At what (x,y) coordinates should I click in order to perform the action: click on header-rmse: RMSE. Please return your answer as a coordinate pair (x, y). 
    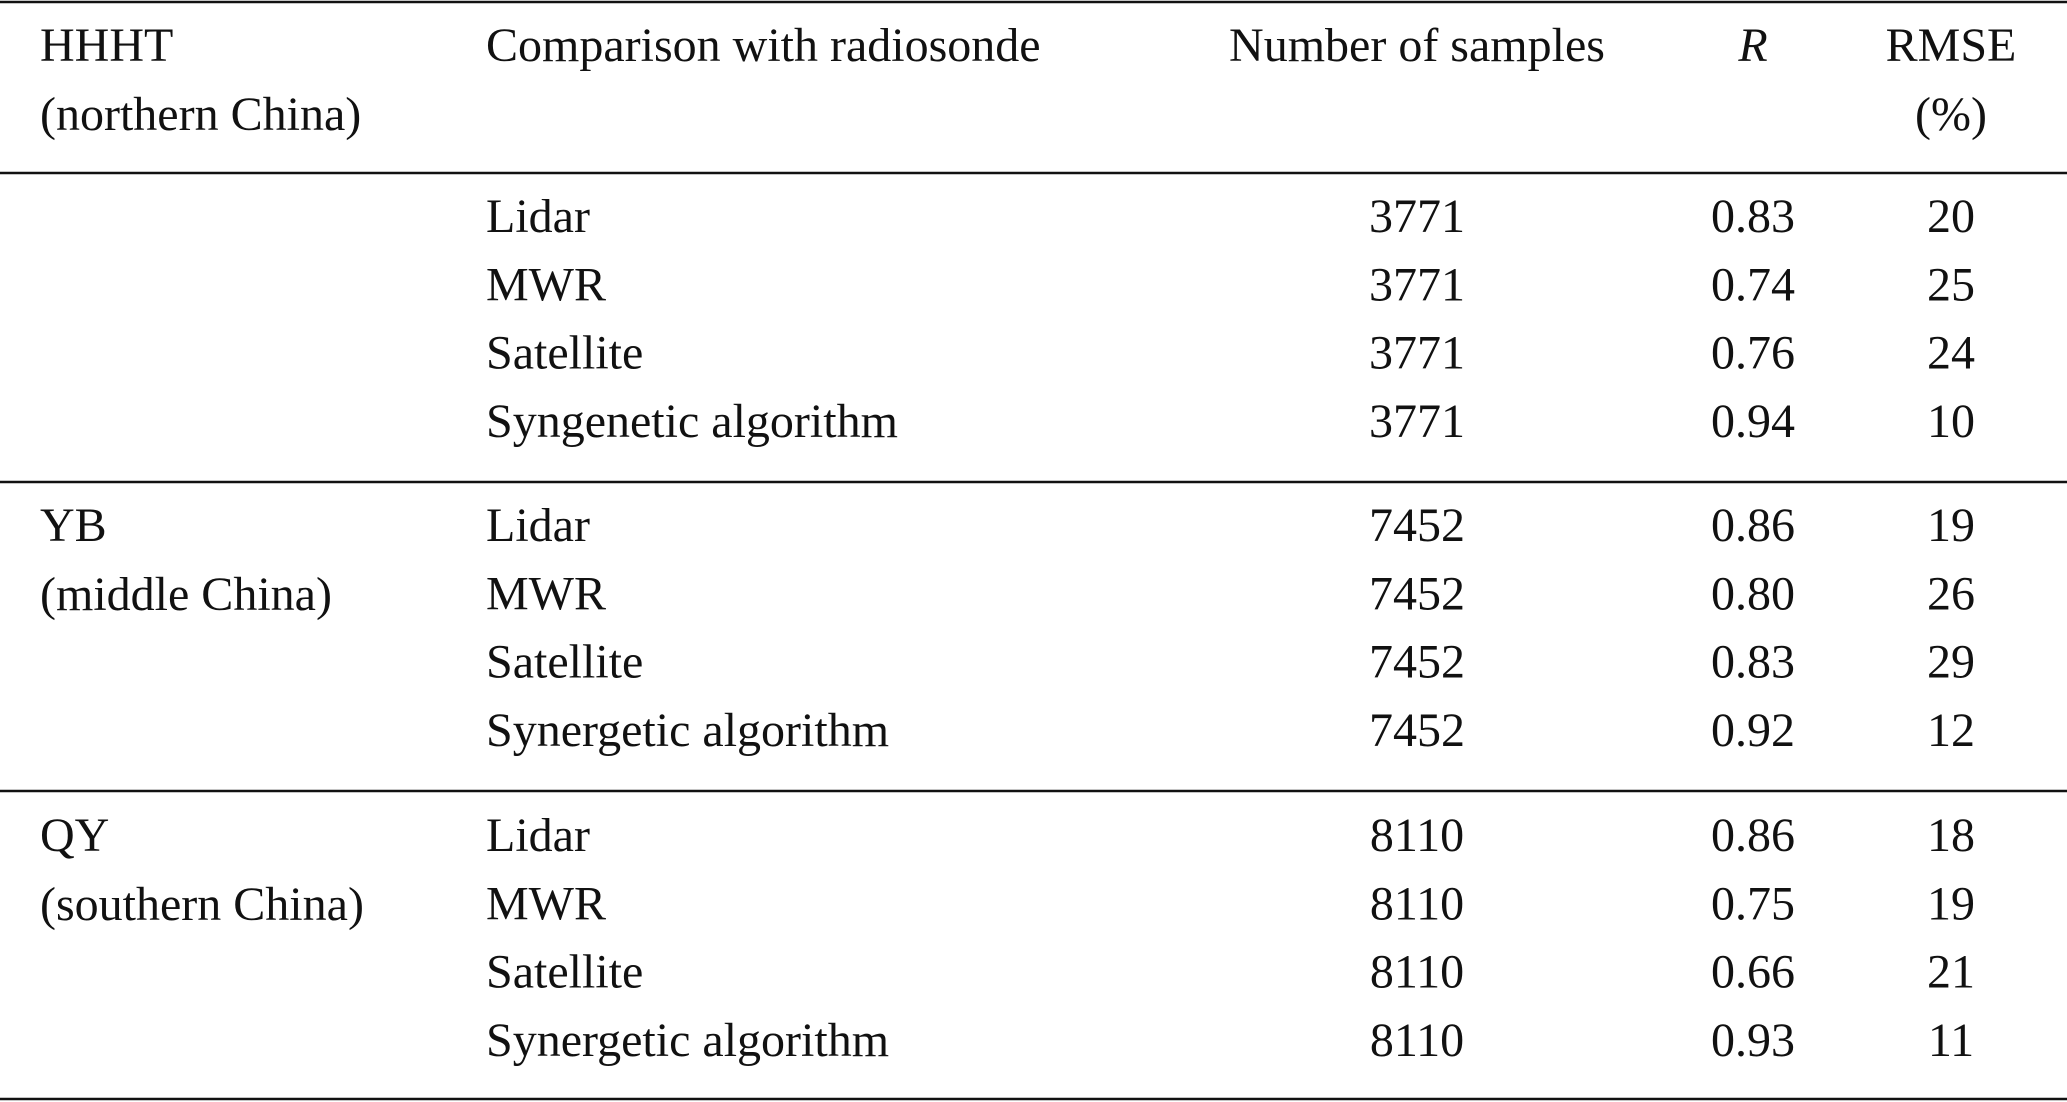
    Looking at the image, I should click on (1951, 45).